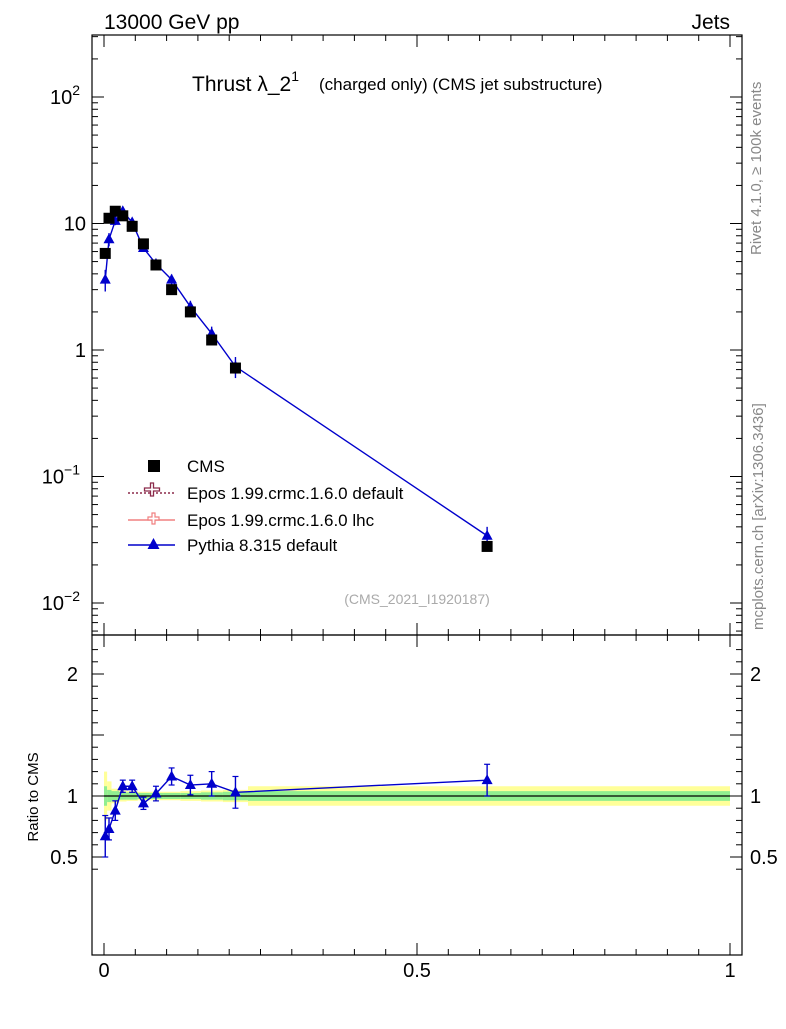  Describe the element at coordinates (64, 348) in the screenshot. I see `main-y-tick-labels: 10² 10 1 10⁻¹ 10⁻²` at that location.